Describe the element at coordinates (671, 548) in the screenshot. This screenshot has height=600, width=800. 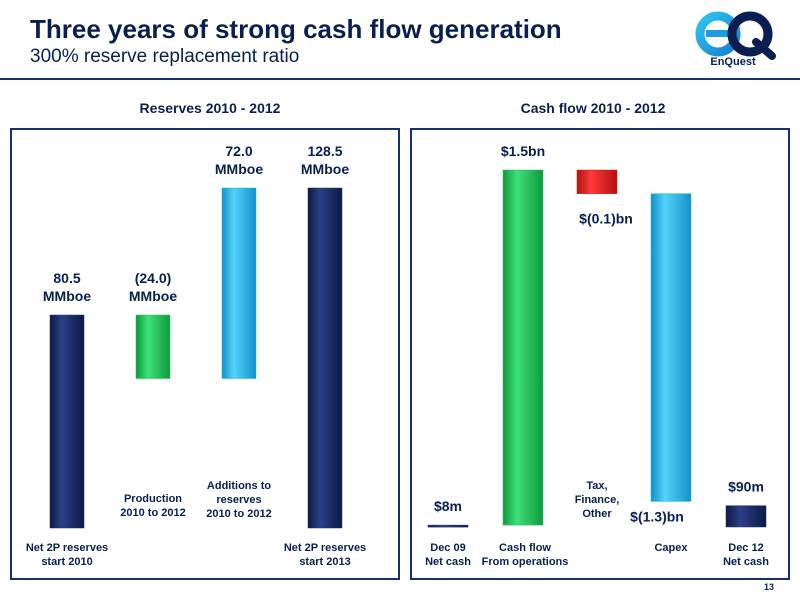
I see `cashflow-category-label-4: Capex` at that location.